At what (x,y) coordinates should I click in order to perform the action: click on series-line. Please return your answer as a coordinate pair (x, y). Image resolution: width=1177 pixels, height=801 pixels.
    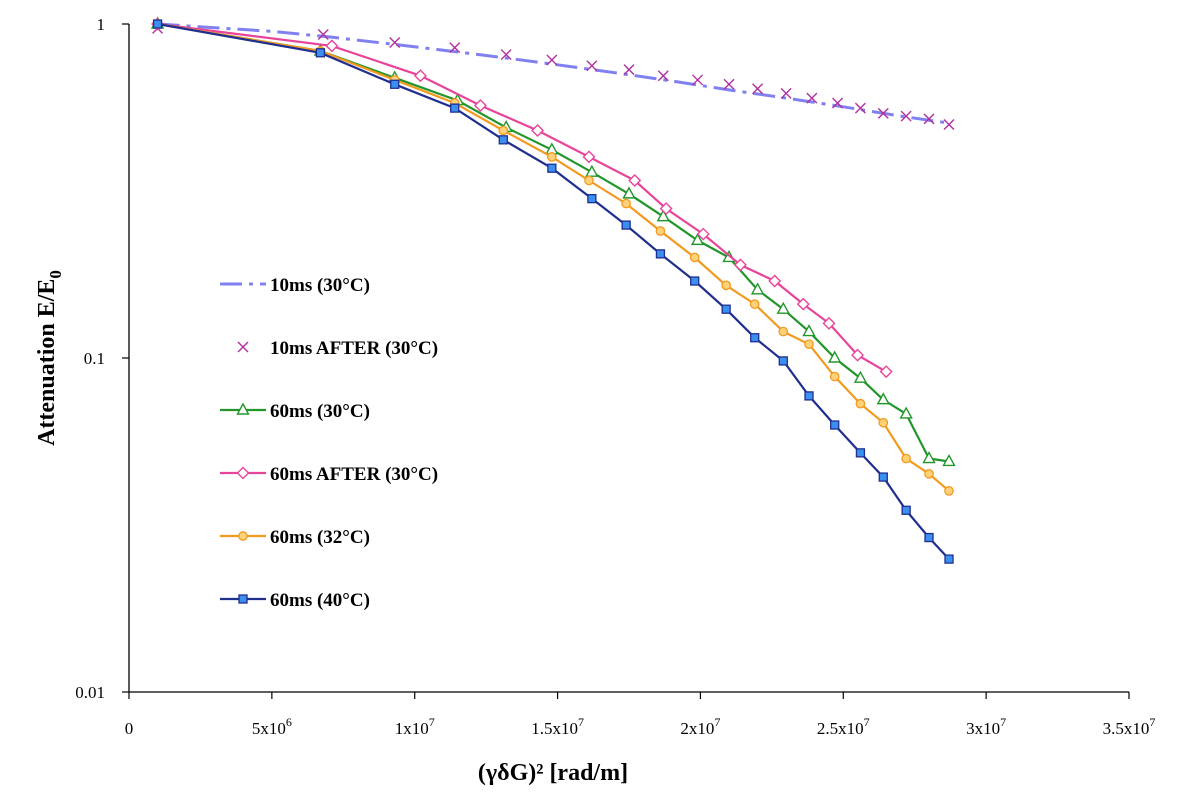
    Looking at the image, I should click on (553, 73).